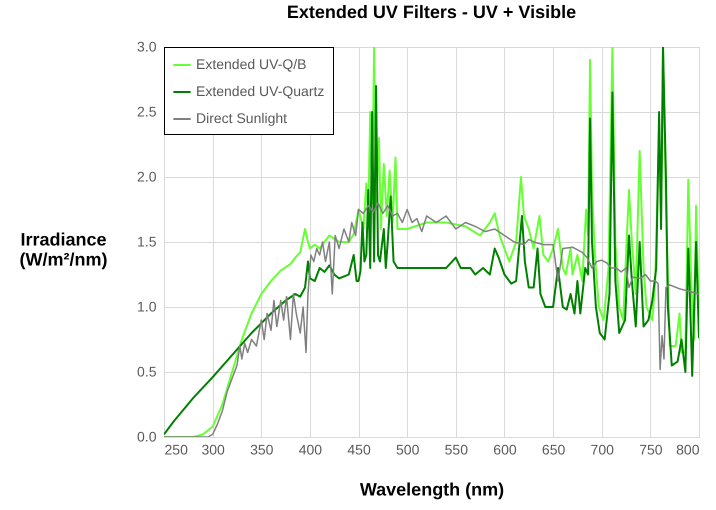 This screenshot has width=716, height=510. Describe the element at coordinates (432, 490) in the screenshot. I see `x-axis-title: Wavelength (nm)` at that location.